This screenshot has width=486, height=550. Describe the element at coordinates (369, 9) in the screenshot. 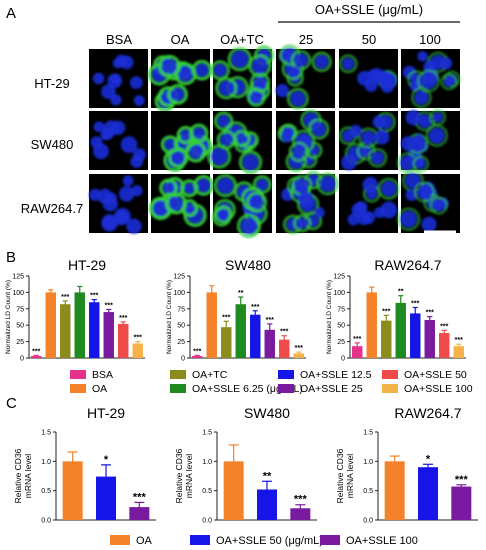

I see `group-label-oa-ssle: OA+SSLE (μg/mL)` at that location.